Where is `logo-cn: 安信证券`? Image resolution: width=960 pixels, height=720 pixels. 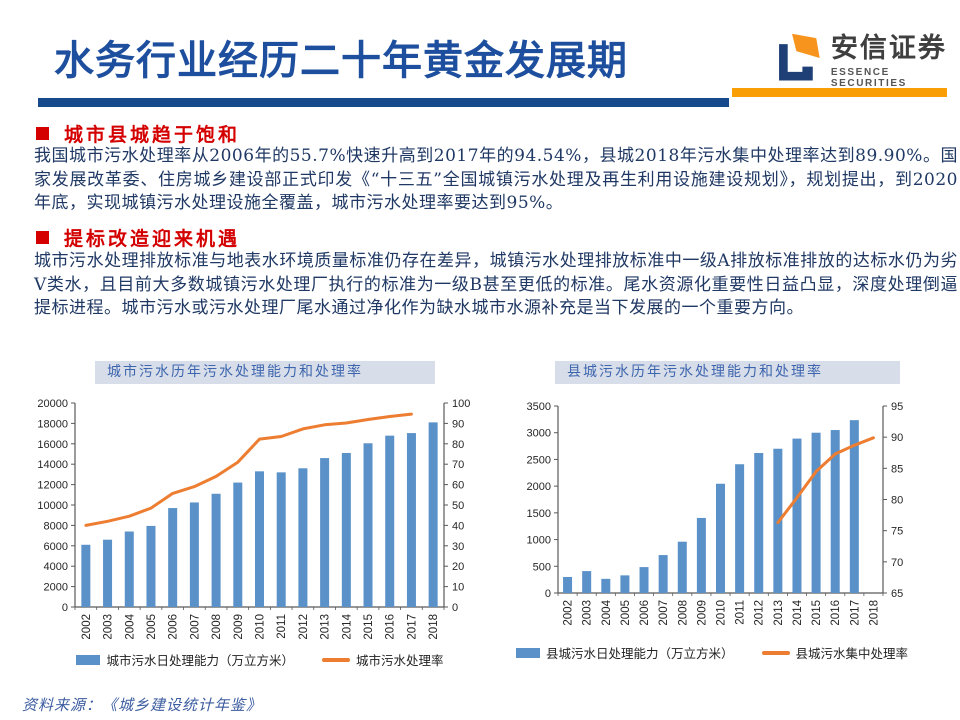
logo-cn: 安信证券 is located at coordinates (888, 48).